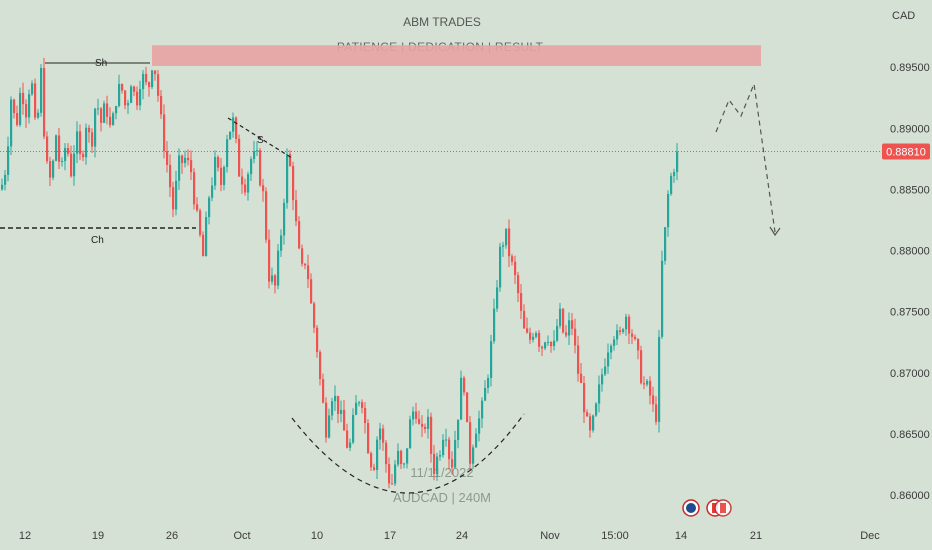  What do you see at coordinates (101, 63) in the screenshot?
I see `swing-high-label: Sh` at bounding box center [101, 63].